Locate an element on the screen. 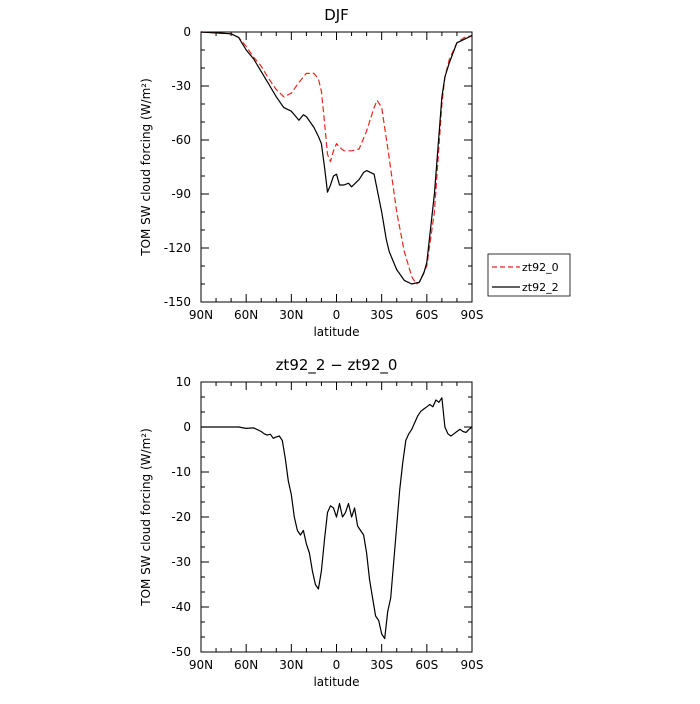 This screenshot has width=700, height=704. y-tick-label: -20 is located at coordinates (181, 517).